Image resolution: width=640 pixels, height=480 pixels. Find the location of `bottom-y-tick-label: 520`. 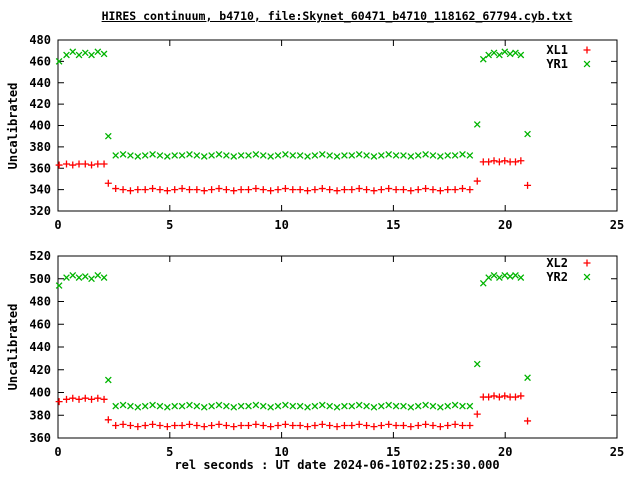

bottom-y-tick-label: 520 is located at coordinates (40, 256).